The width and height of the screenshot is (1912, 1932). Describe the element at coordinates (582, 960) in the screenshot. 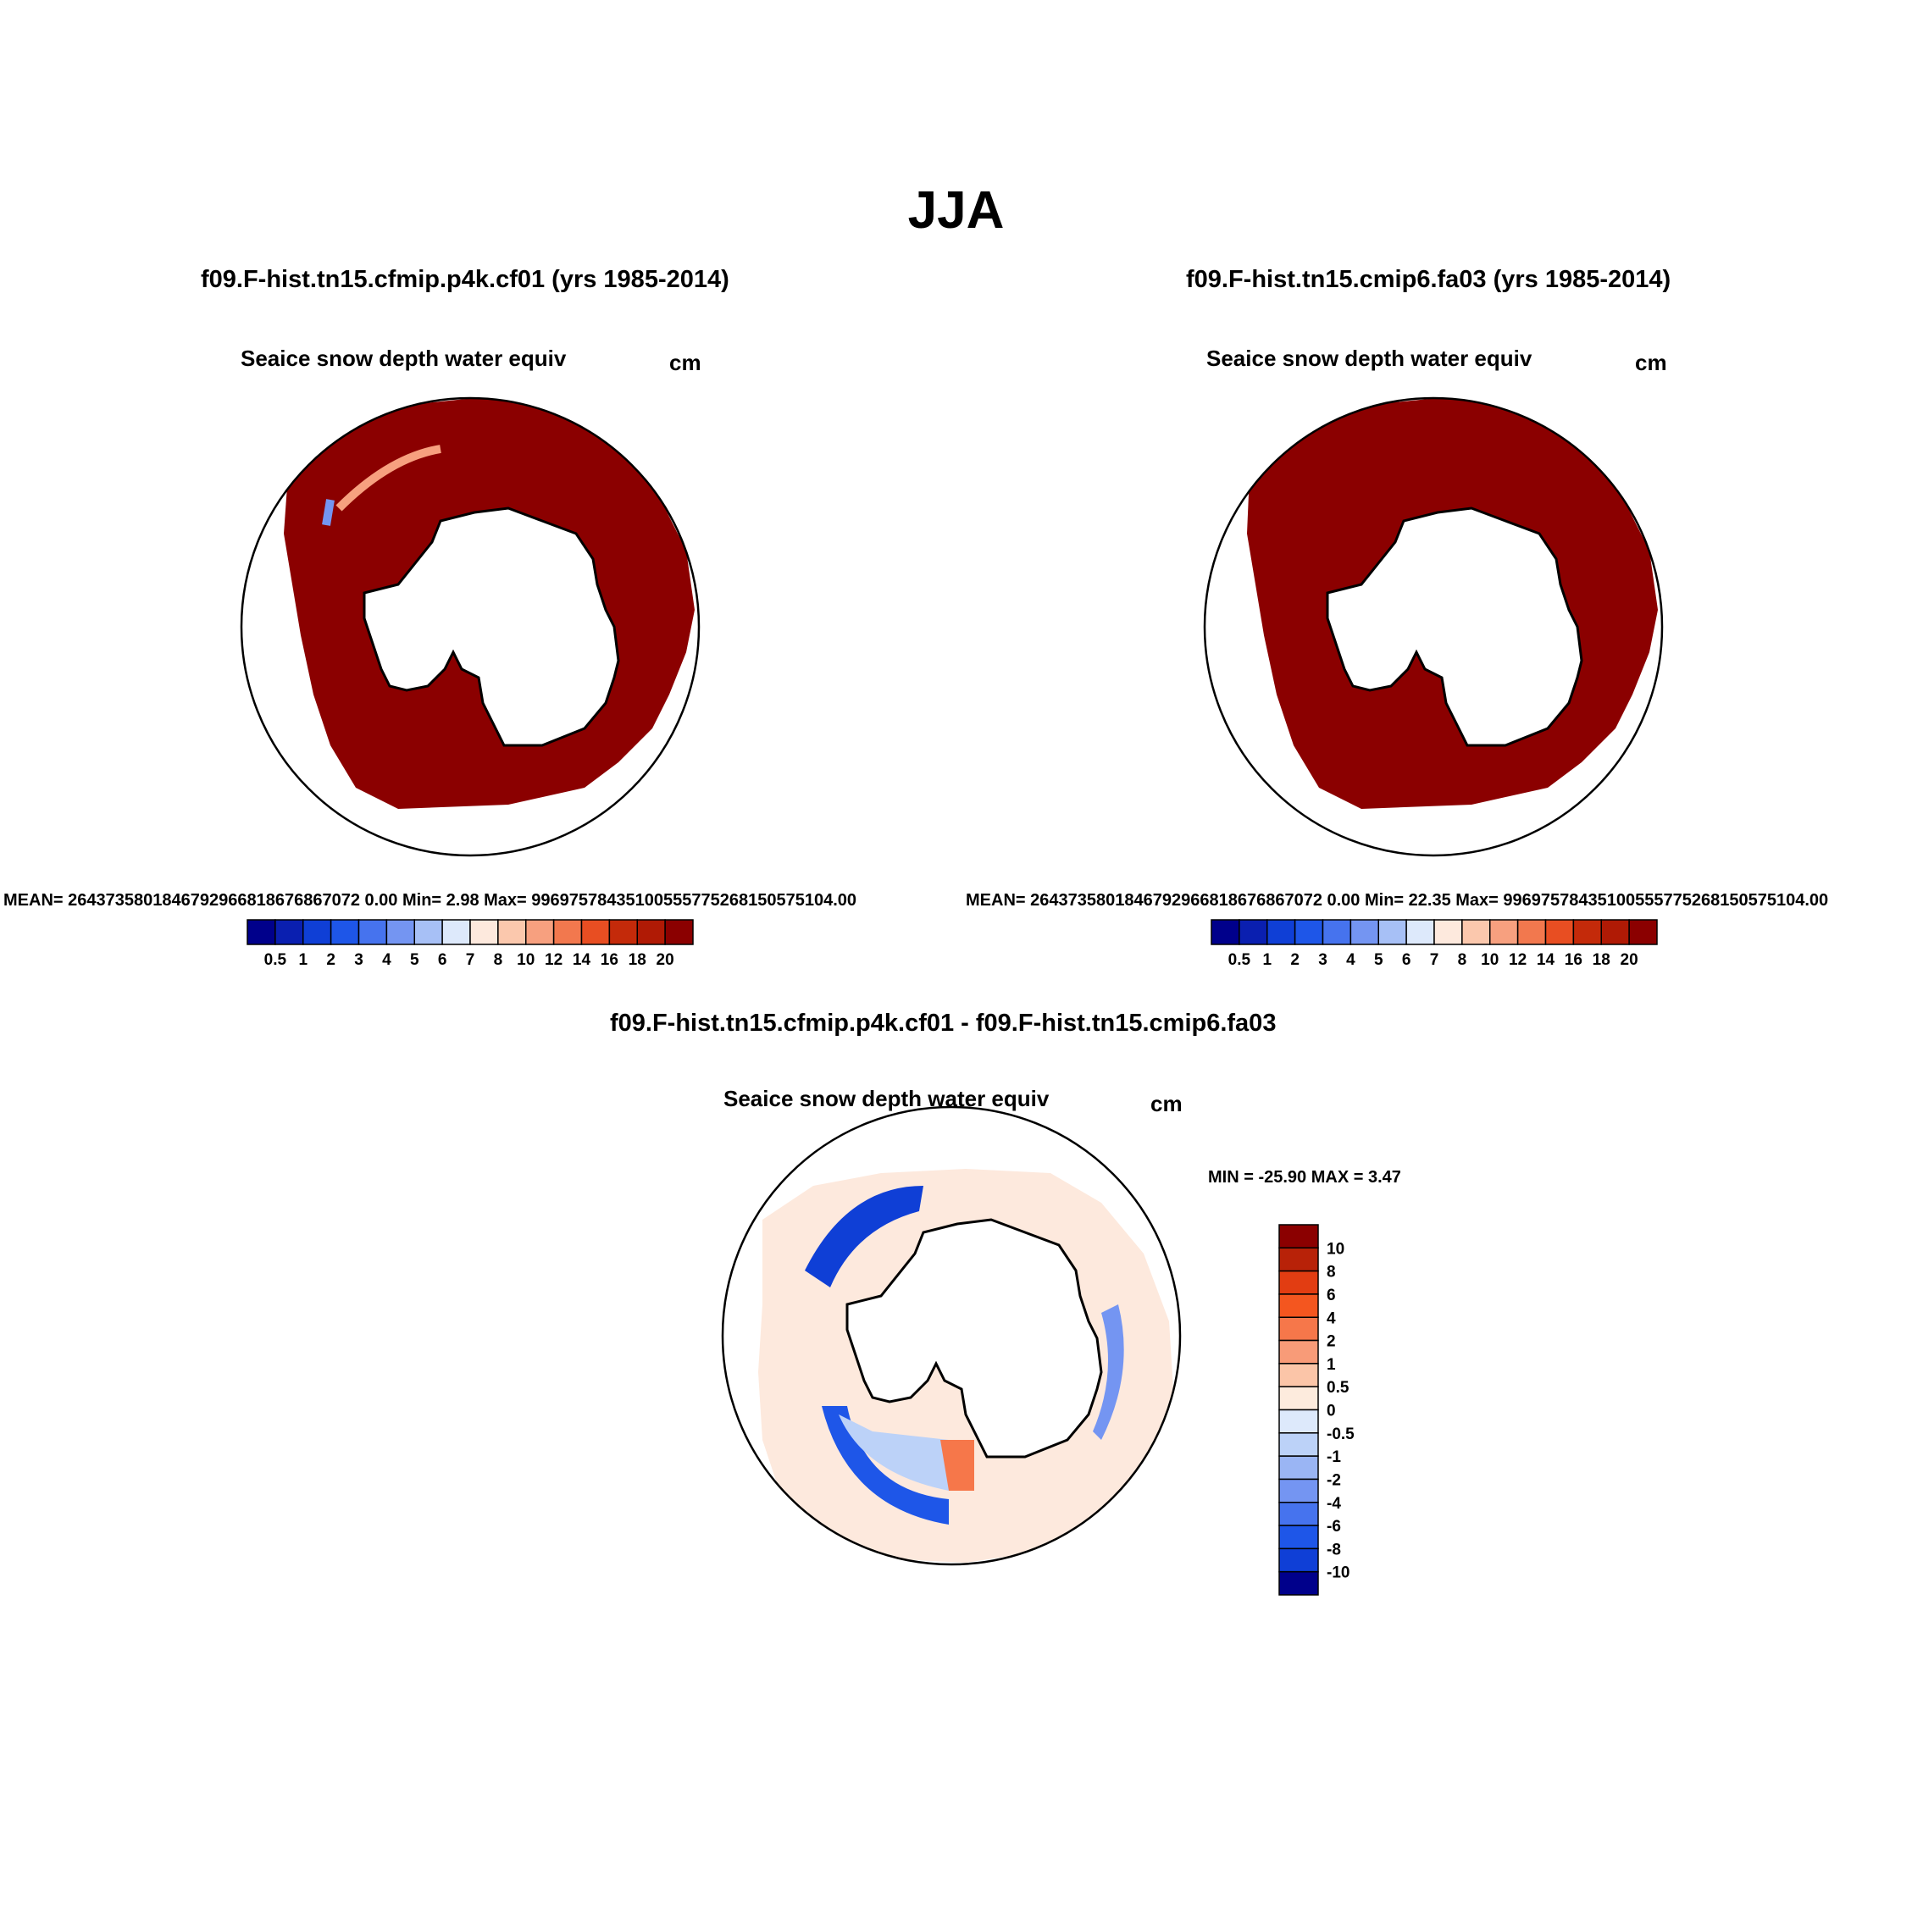

I see `left-colorbar-tick-label: 14` at that location.